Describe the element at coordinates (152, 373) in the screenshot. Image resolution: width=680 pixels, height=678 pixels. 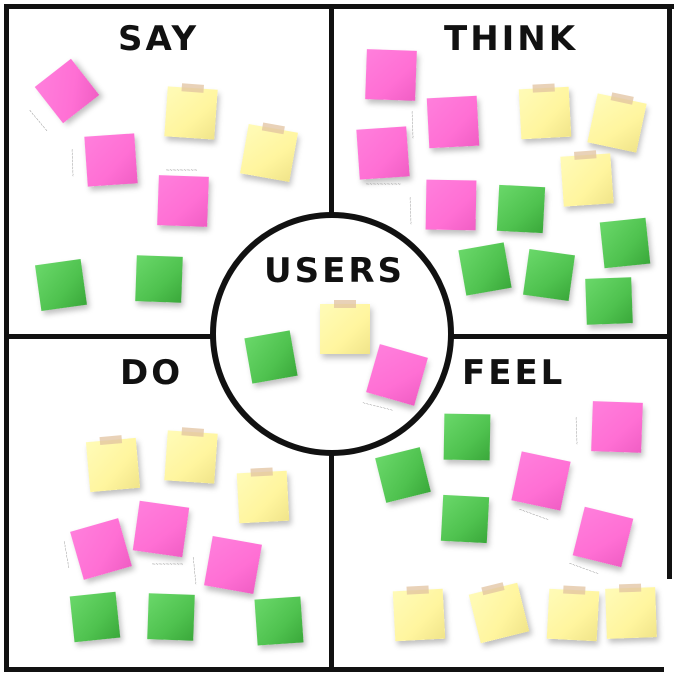
I see `do-label: DO` at that location.